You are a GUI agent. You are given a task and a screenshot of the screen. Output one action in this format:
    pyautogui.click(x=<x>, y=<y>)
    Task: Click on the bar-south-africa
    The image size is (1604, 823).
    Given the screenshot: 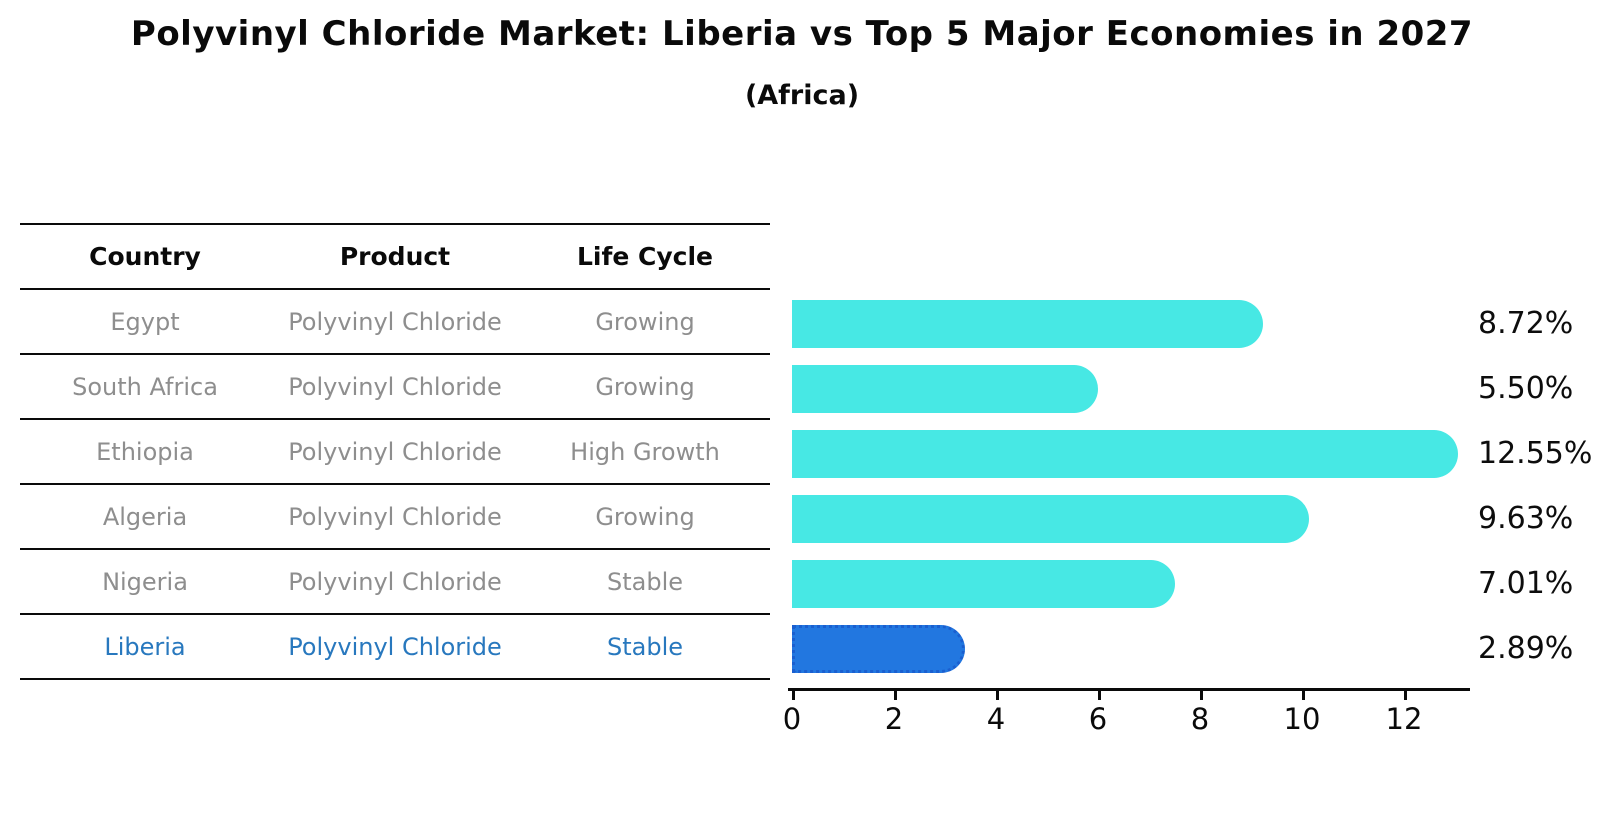 What is the action you would take?
    pyautogui.click(x=945, y=389)
    